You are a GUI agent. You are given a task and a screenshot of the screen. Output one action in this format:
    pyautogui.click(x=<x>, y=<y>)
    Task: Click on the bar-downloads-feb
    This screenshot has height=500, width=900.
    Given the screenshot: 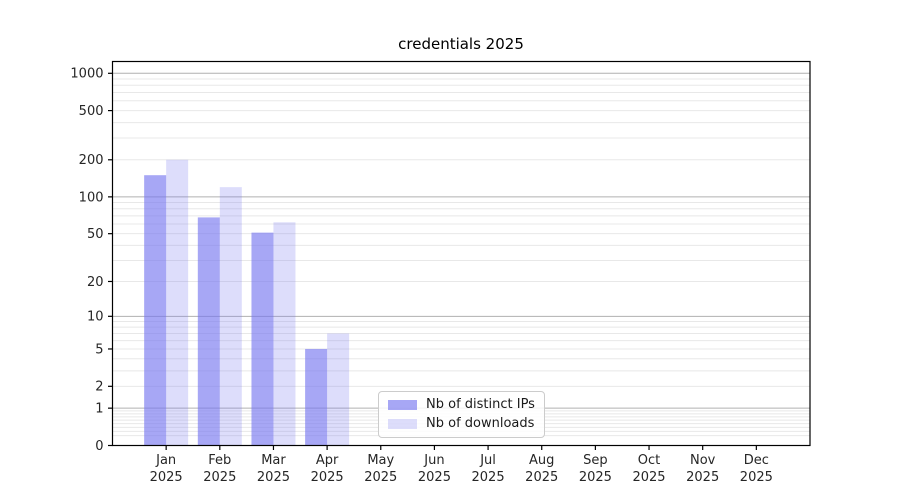 What is the action you would take?
    pyautogui.click(x=230, y=316)
    